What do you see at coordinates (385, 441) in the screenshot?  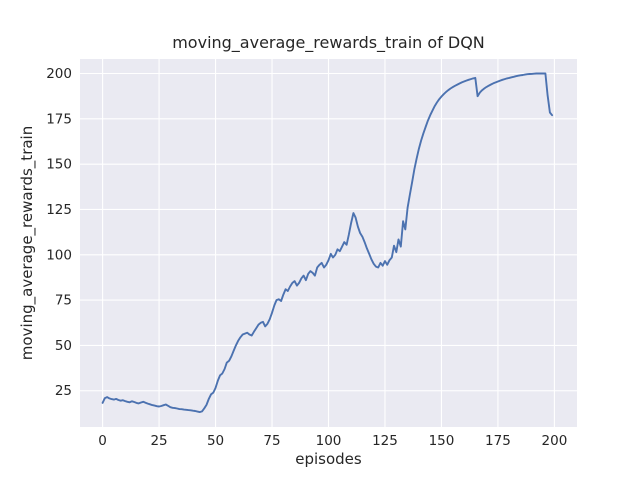 I see `x-tick-label: 125` at bounding box center [385, 441].